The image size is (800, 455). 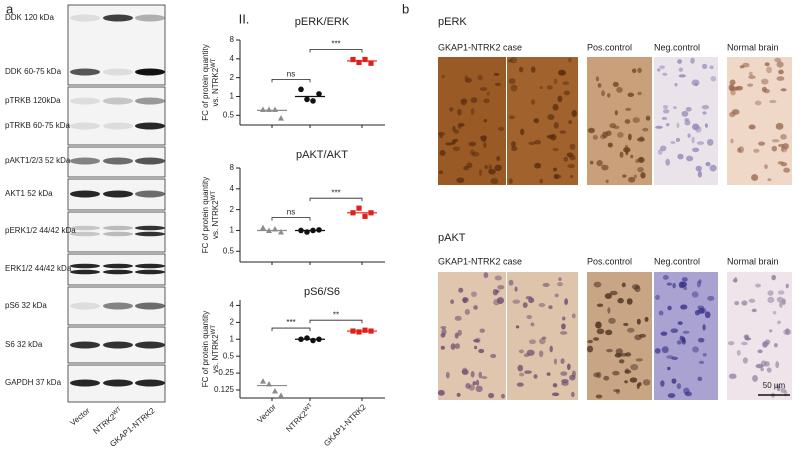 I want to click on caption: GKAP1-NTRK2 case, so click(x=480, y=261).